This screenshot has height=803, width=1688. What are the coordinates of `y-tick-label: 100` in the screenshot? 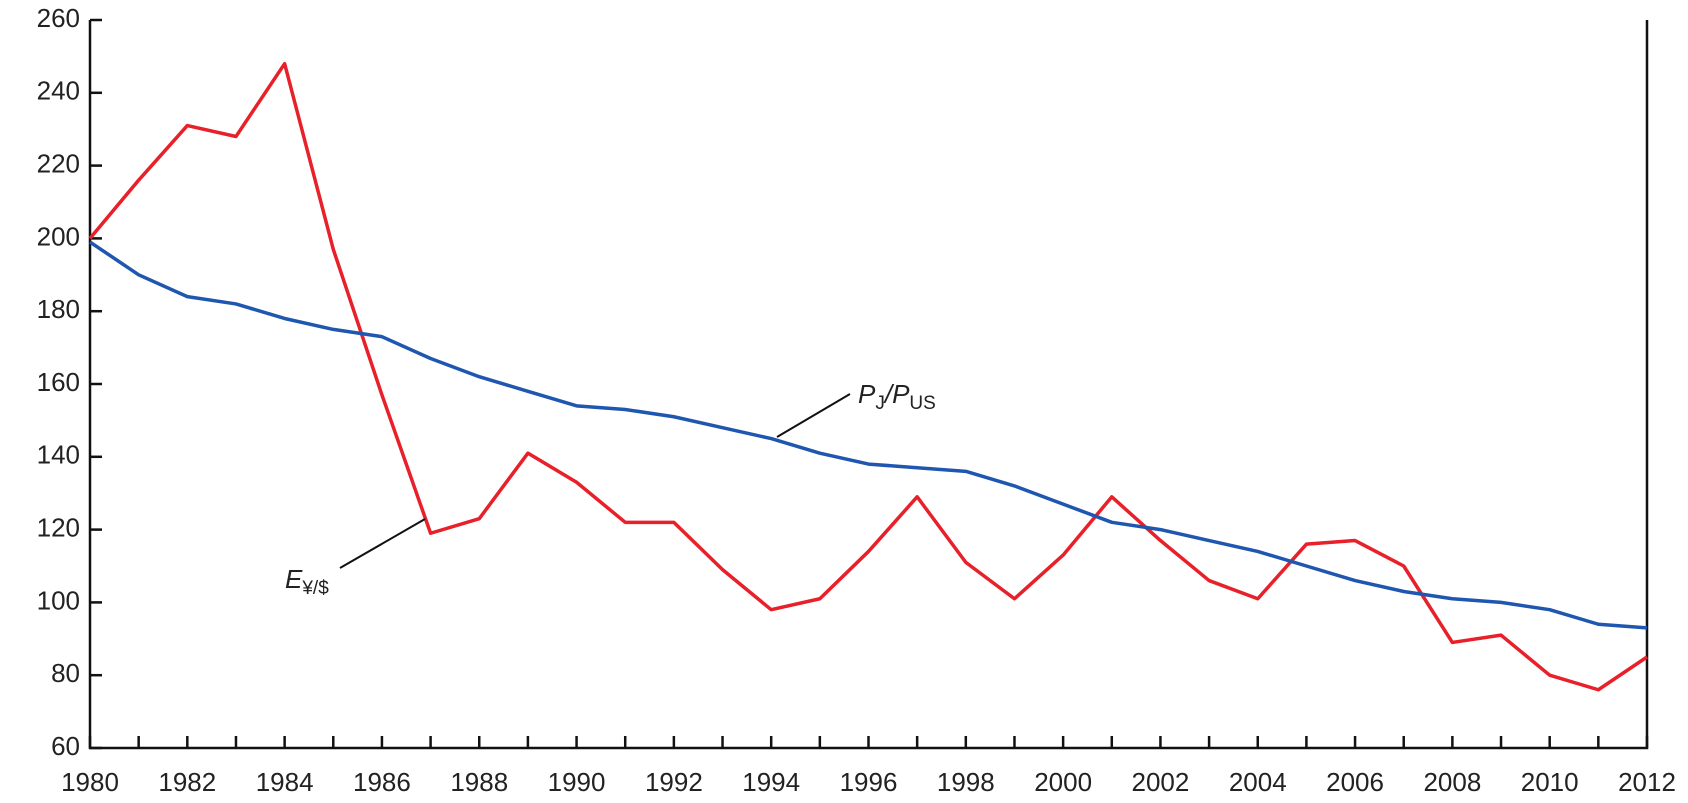 It's located at (58, 600).